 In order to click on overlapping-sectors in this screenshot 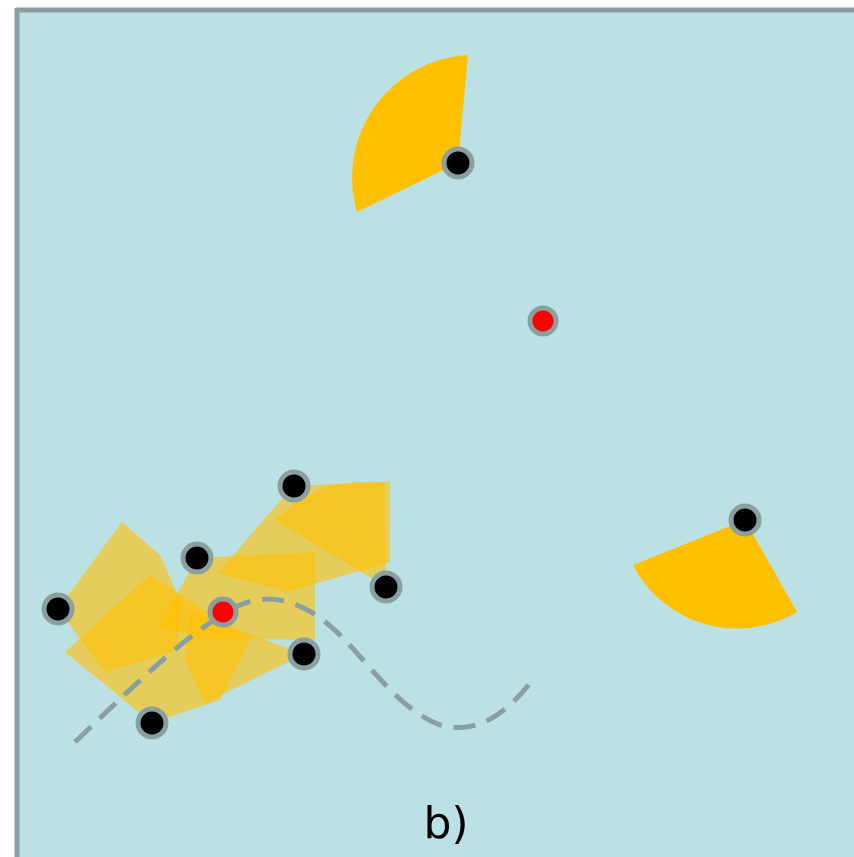, I will do `click(224, 602)`.